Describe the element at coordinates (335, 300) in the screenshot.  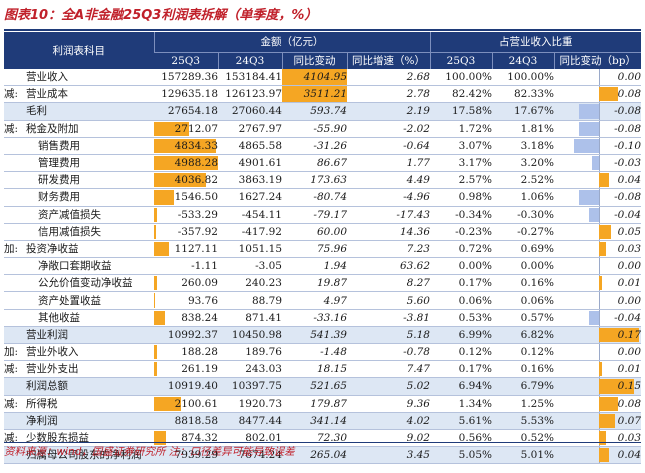
I see `amount-change: 4.97` at that location.